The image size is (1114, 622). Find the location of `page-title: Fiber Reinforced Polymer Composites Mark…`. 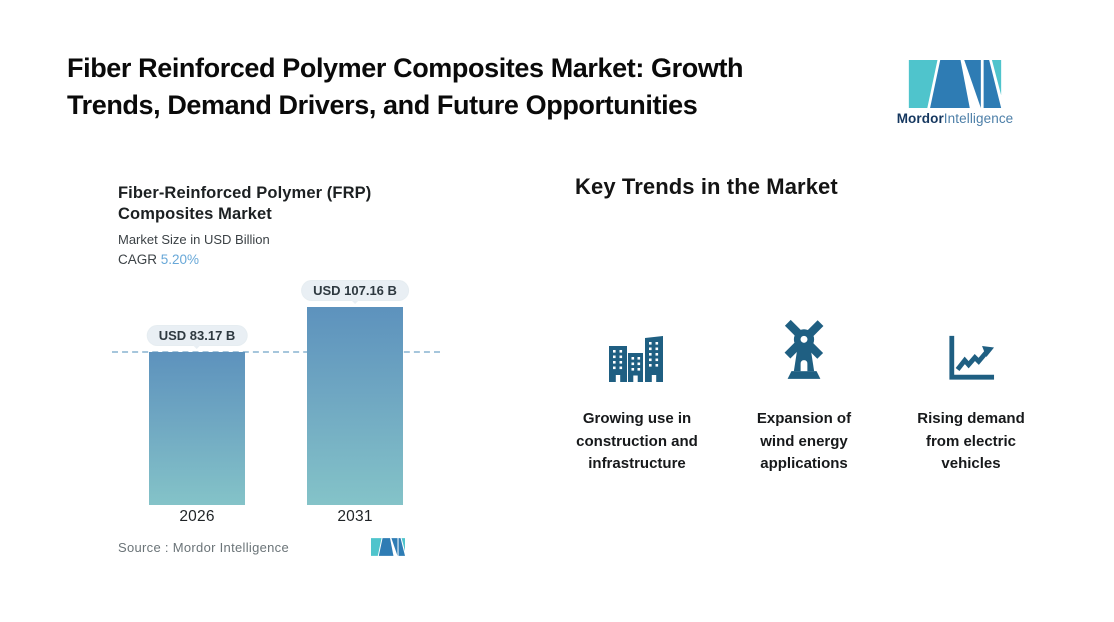

page-title: Fiber Reinforced Polymer Composites Mark… is located at coordinates (477, 87).